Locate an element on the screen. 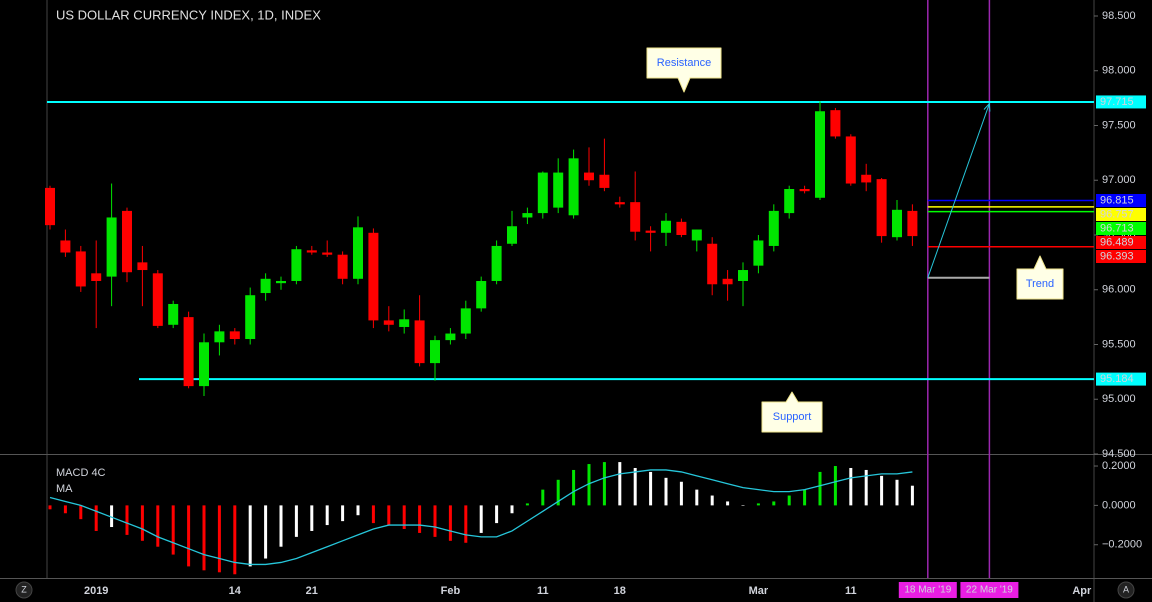 This screenshot has height=602, width=1152. left-button is located at coordinates (24, 590).